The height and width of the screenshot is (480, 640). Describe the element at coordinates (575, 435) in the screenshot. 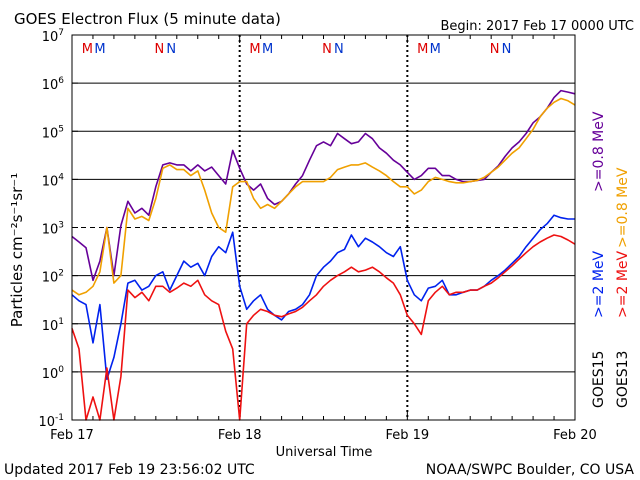

I see `x-tick-label: Feb 20` at that location.